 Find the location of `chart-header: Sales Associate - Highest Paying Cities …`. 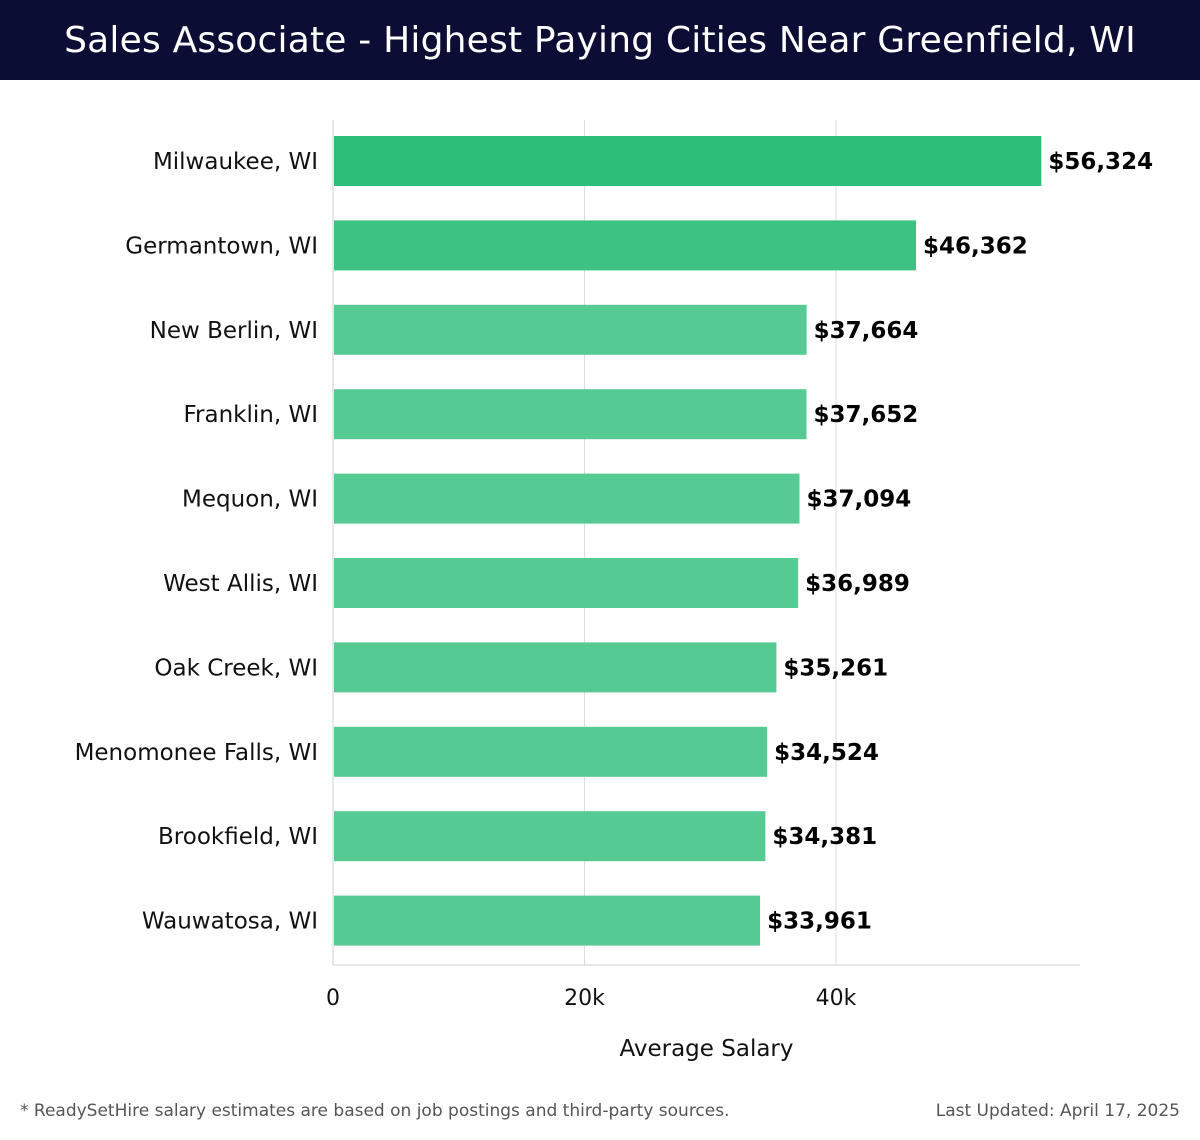

chart-header: Sales Associate - Highest Paying Cities … is located at coordinates (600, 40).